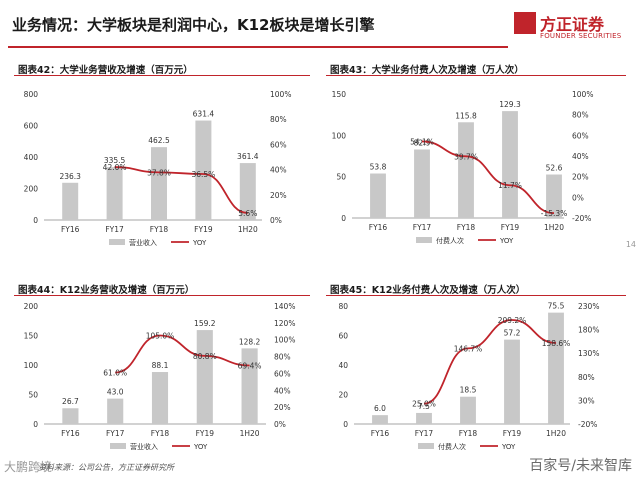 The height and width of the screenshot is (480, 640). What do you see at coordinates (159, 172) in the screenshot?
I see `line-value-label: 37.8%` at bounding box center [159, 172].